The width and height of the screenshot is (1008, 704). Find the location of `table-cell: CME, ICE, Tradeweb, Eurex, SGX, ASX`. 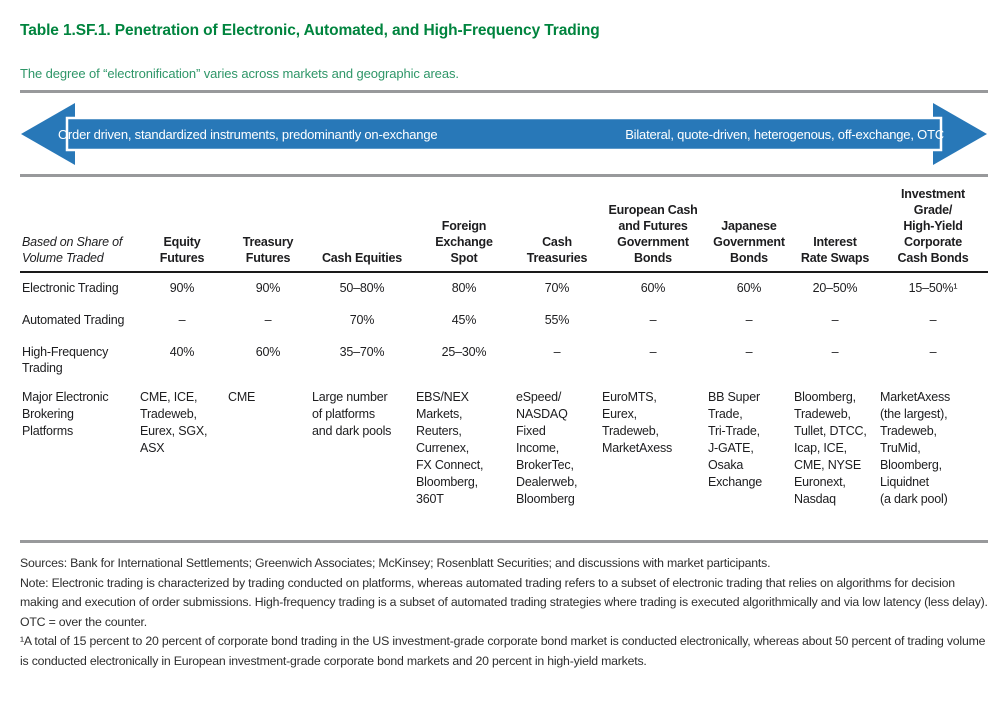

table-cell: CME, ICE, Tradeweb, Eurex, SGX, ASX is located at coordinates (174, 422).